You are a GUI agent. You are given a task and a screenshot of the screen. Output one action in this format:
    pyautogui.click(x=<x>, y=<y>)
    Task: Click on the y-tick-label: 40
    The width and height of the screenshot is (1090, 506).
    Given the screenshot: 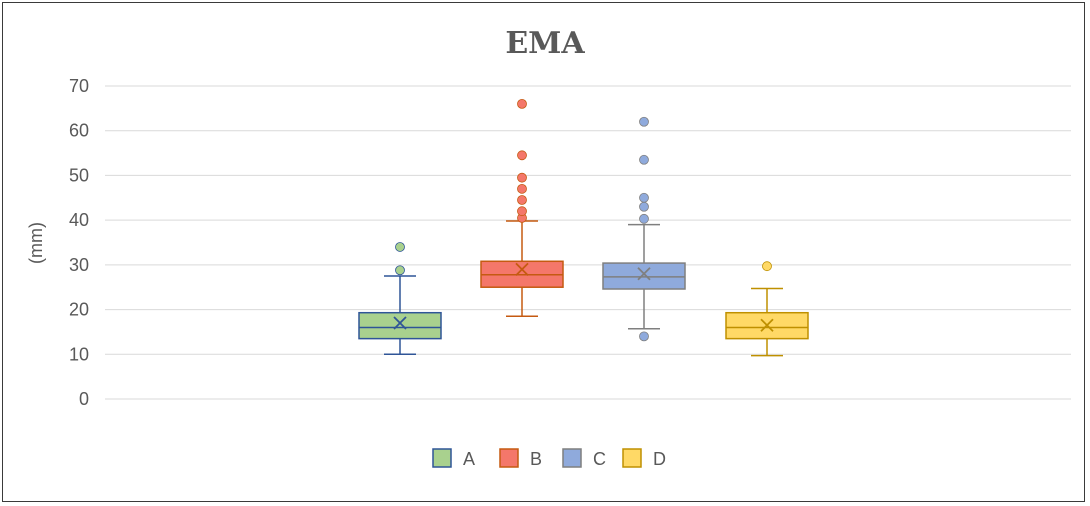 What is the action you would take?
    pyautogui.click(x=79, y=220)
    